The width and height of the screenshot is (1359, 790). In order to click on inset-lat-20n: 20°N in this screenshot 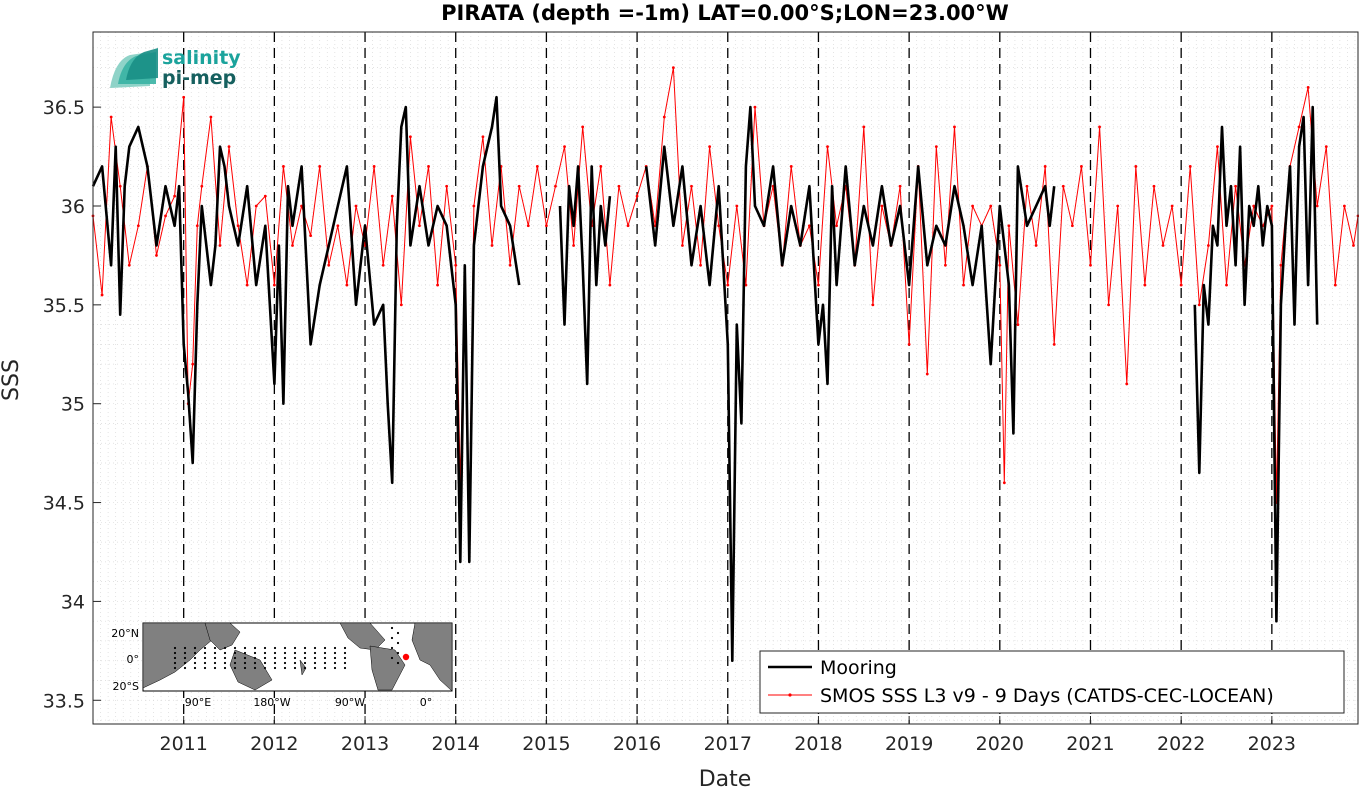, I will do `click(125, 633)`.